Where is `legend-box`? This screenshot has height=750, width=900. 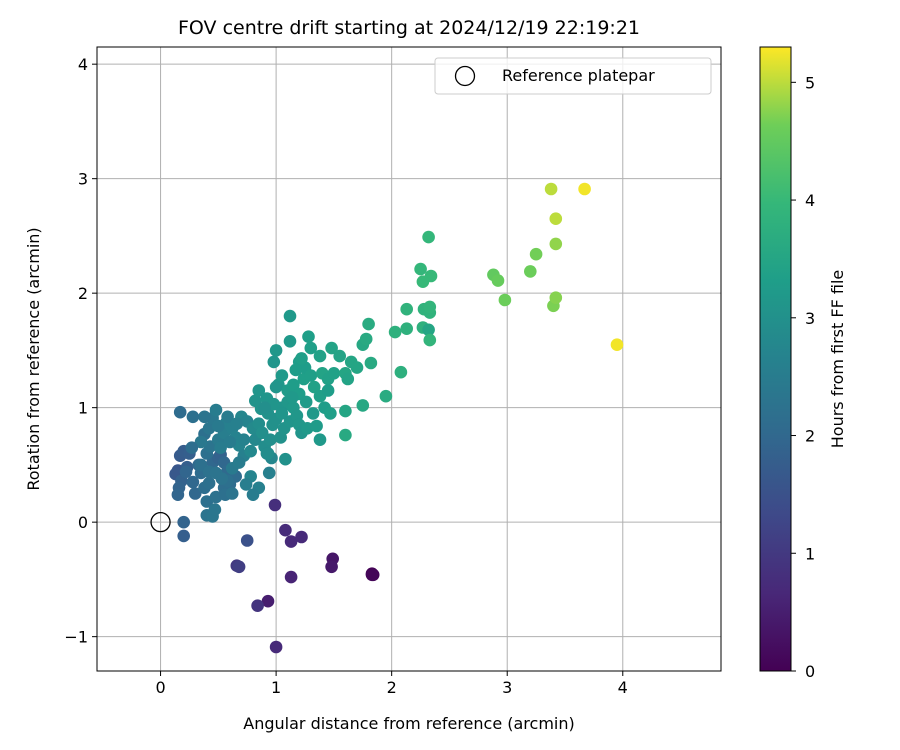
legend-box is located at coordinates (573, 76).